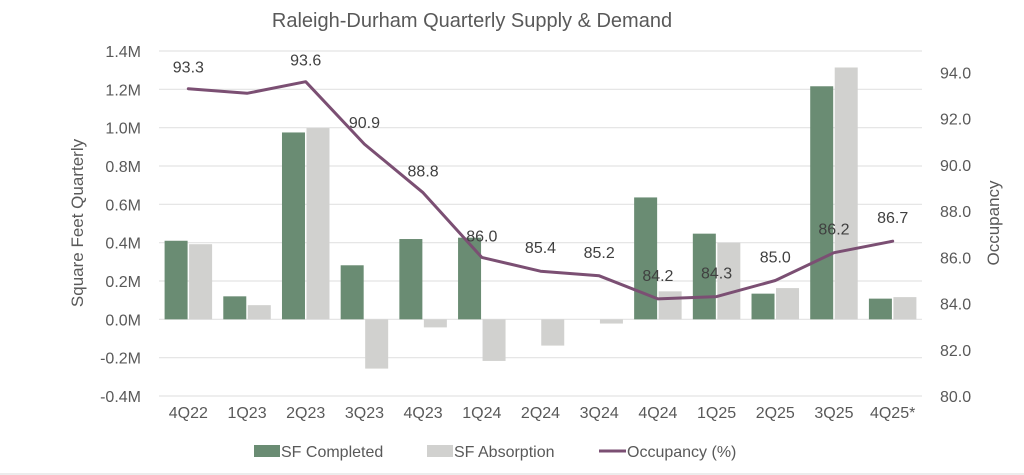 This screenshot has width=1024, height=475. What do you see at coordinates (775, 257) in the screenshot?
I see `occupancy-data-label: 85.0` at bounding box center [775, 257].